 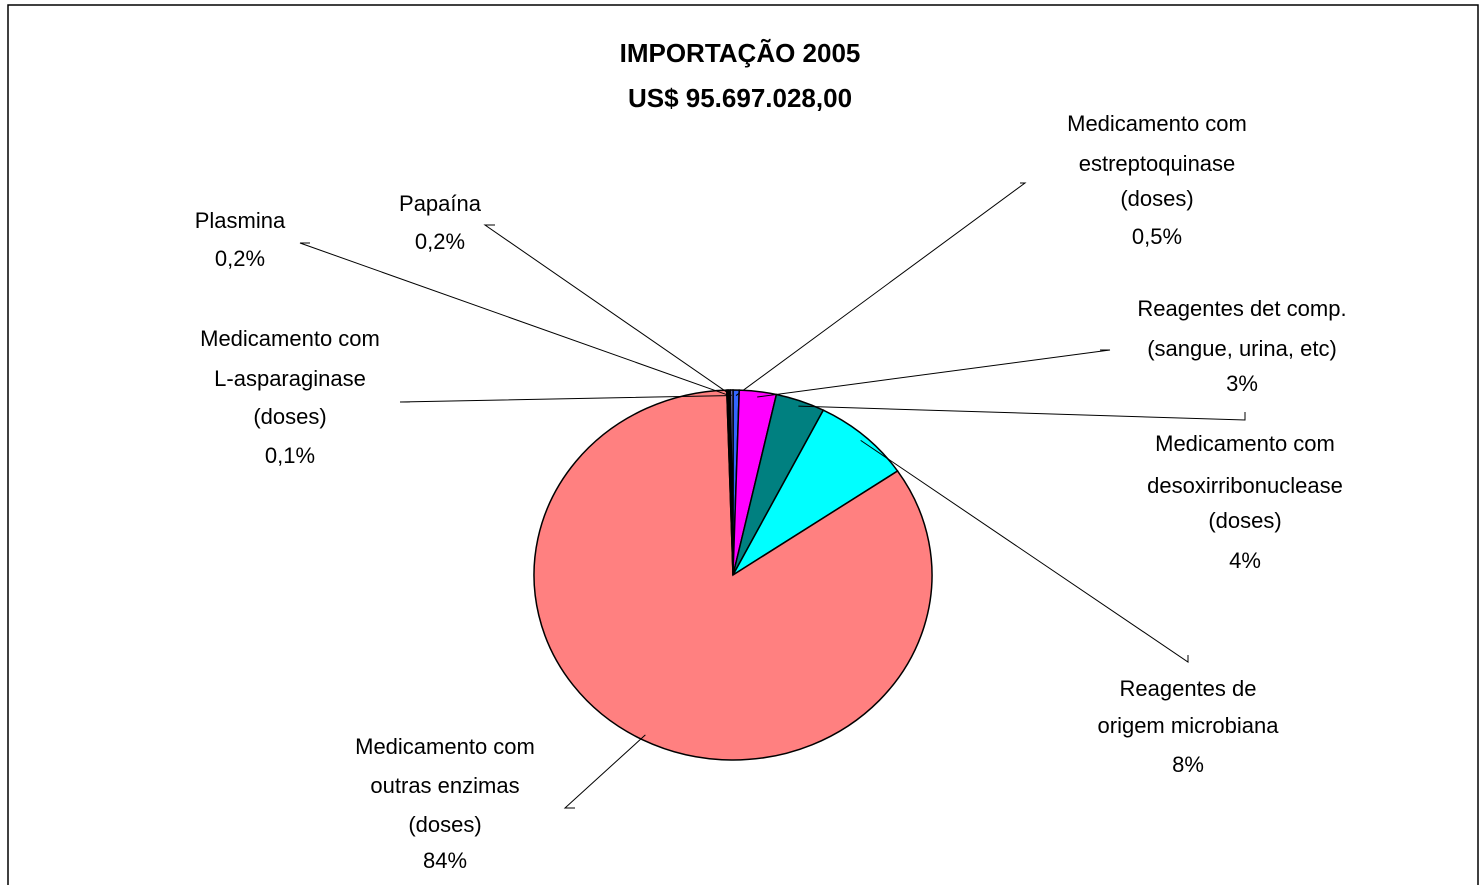 I want to click on slice-label: Plasmina, so click(x=240, y=220).